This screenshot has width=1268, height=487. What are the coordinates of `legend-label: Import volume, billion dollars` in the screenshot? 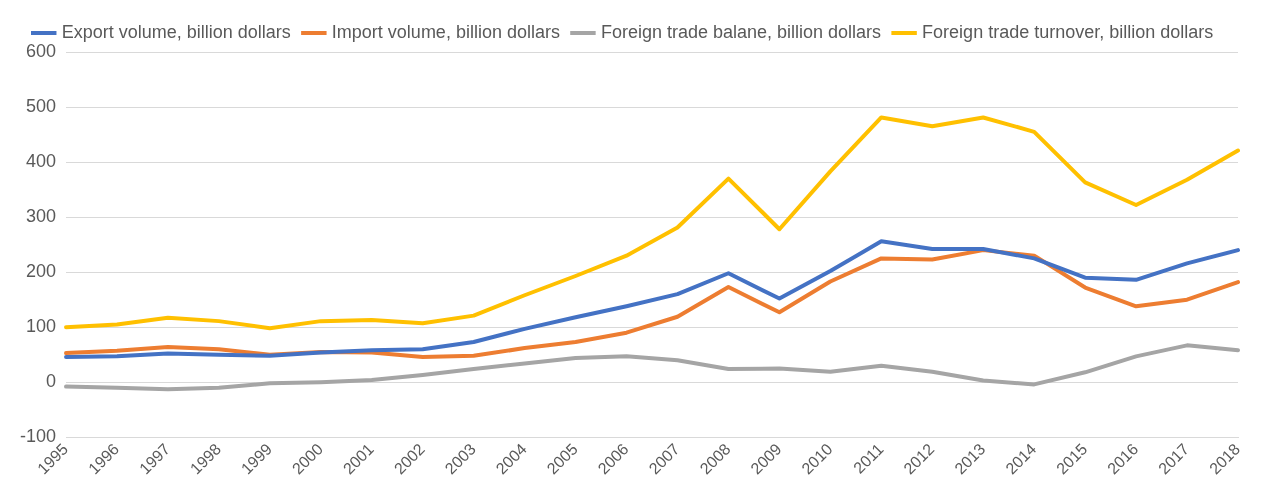 It's located at (445, 31).